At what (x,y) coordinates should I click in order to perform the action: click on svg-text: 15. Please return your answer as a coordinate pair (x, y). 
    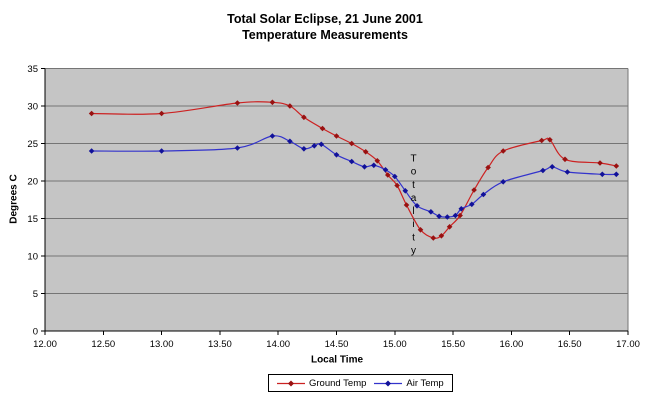
    Looking at the image, I should click on (32, 219).